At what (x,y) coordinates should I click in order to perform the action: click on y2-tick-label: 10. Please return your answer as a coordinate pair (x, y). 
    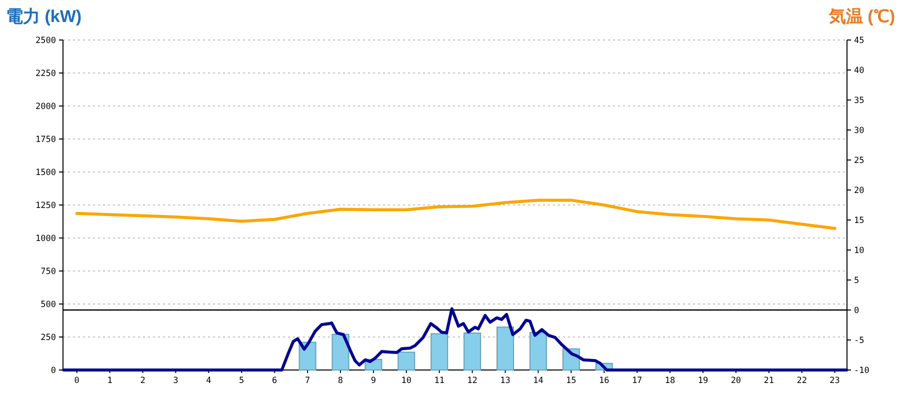
    Looking at the image, I should click on (859, 251).